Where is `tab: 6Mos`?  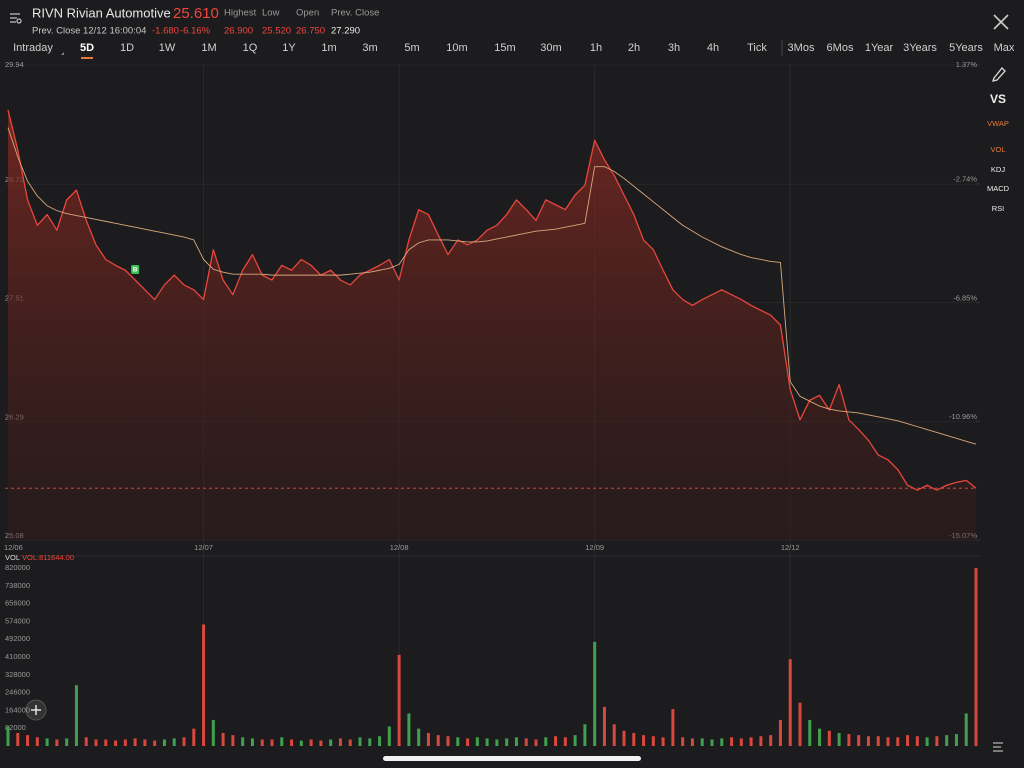 tab: 6Mos is located at coordinates (840, 48).